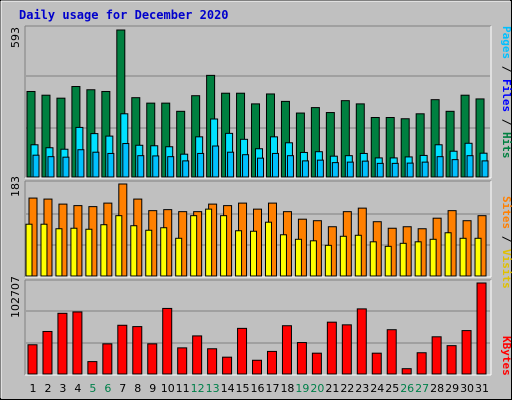 This screenshot has height=400, width=512. I want to click on x-tick-label: 3, so click(62, 388).